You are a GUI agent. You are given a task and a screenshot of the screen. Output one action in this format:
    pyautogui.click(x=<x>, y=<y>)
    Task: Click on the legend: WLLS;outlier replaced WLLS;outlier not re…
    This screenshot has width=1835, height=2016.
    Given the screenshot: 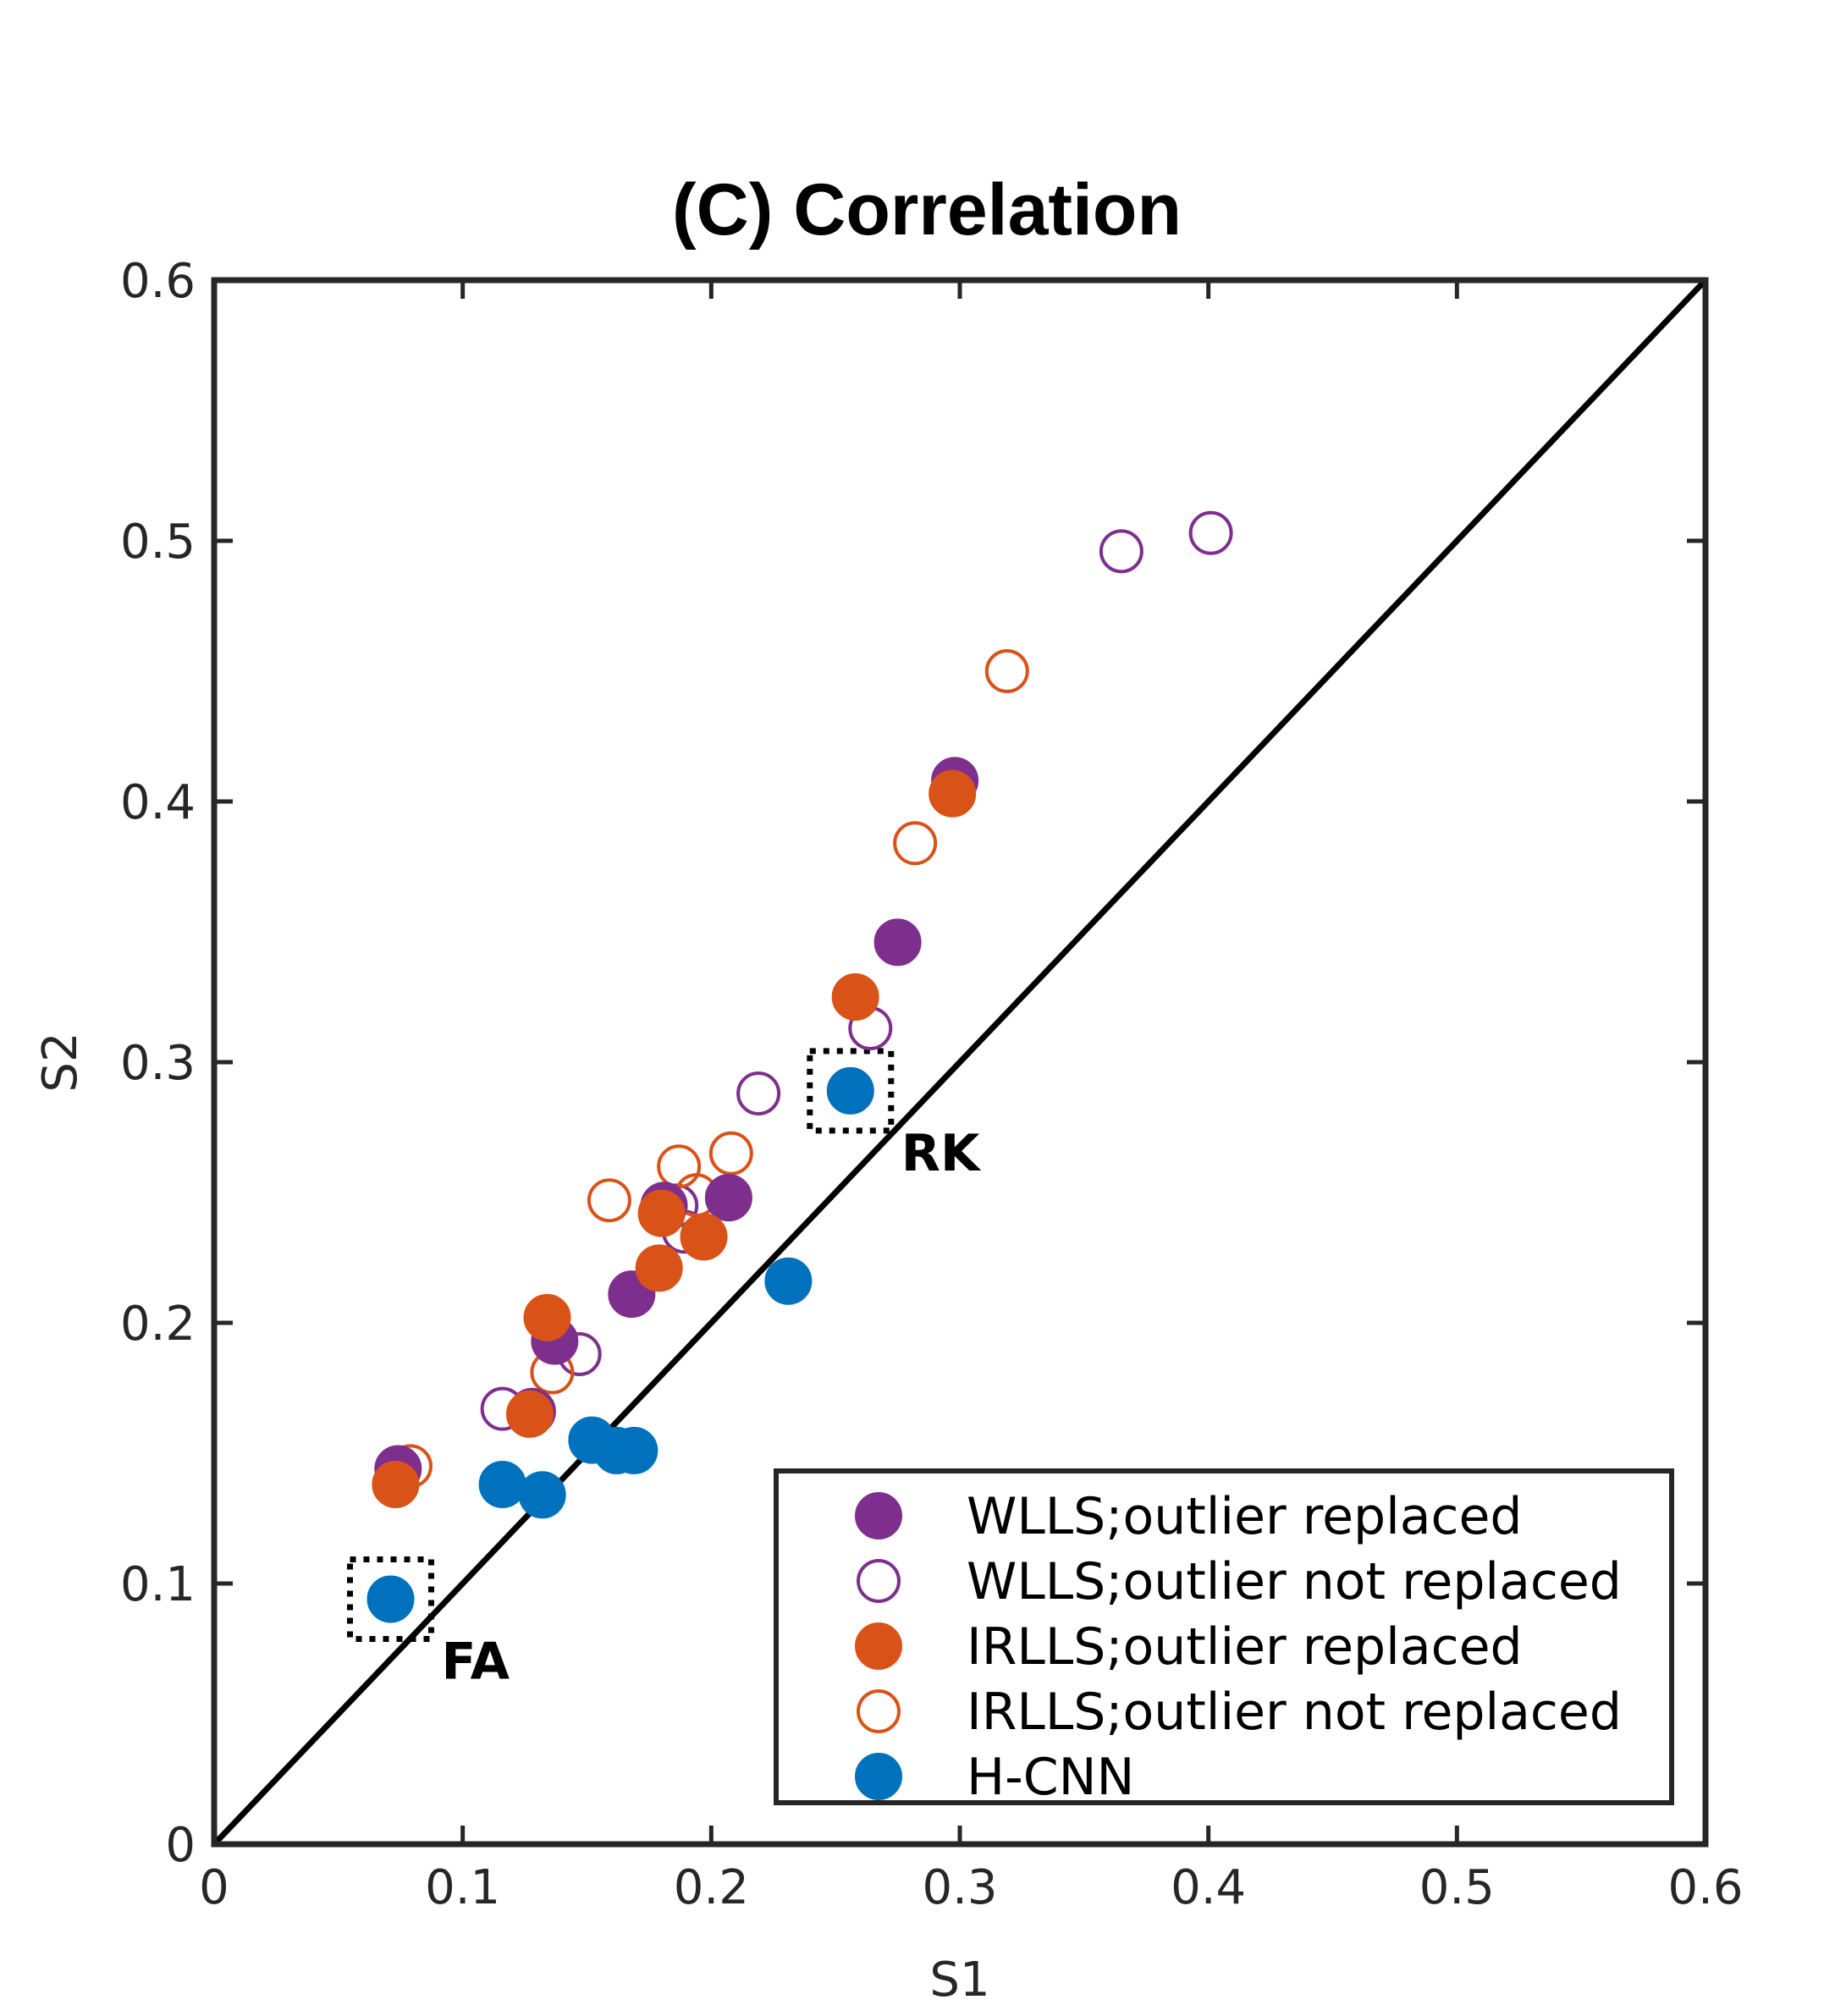 What is the action you would take?
    pyautogui.click(x=1224, y=1637)
    